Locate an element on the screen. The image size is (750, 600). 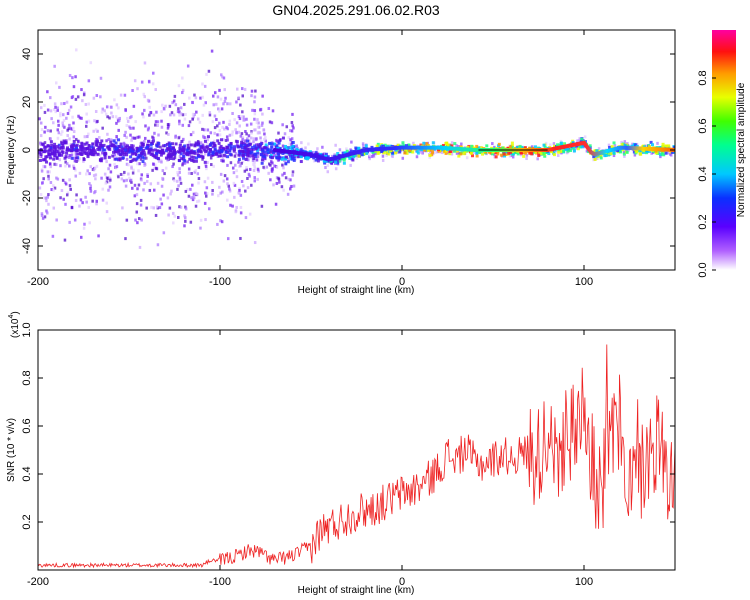
x-tick-label: 100 is located at coordinates (584, 582).